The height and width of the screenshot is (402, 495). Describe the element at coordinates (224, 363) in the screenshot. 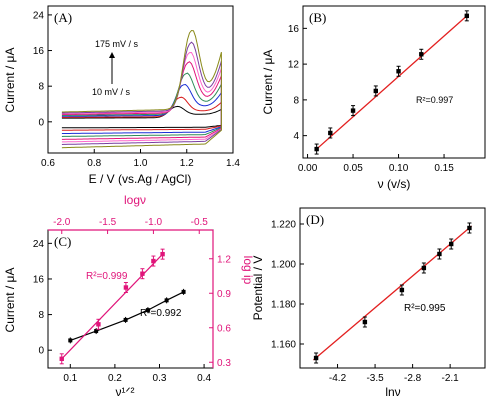

I see `panel-c-right-ytick-label: 0.3` at that location.